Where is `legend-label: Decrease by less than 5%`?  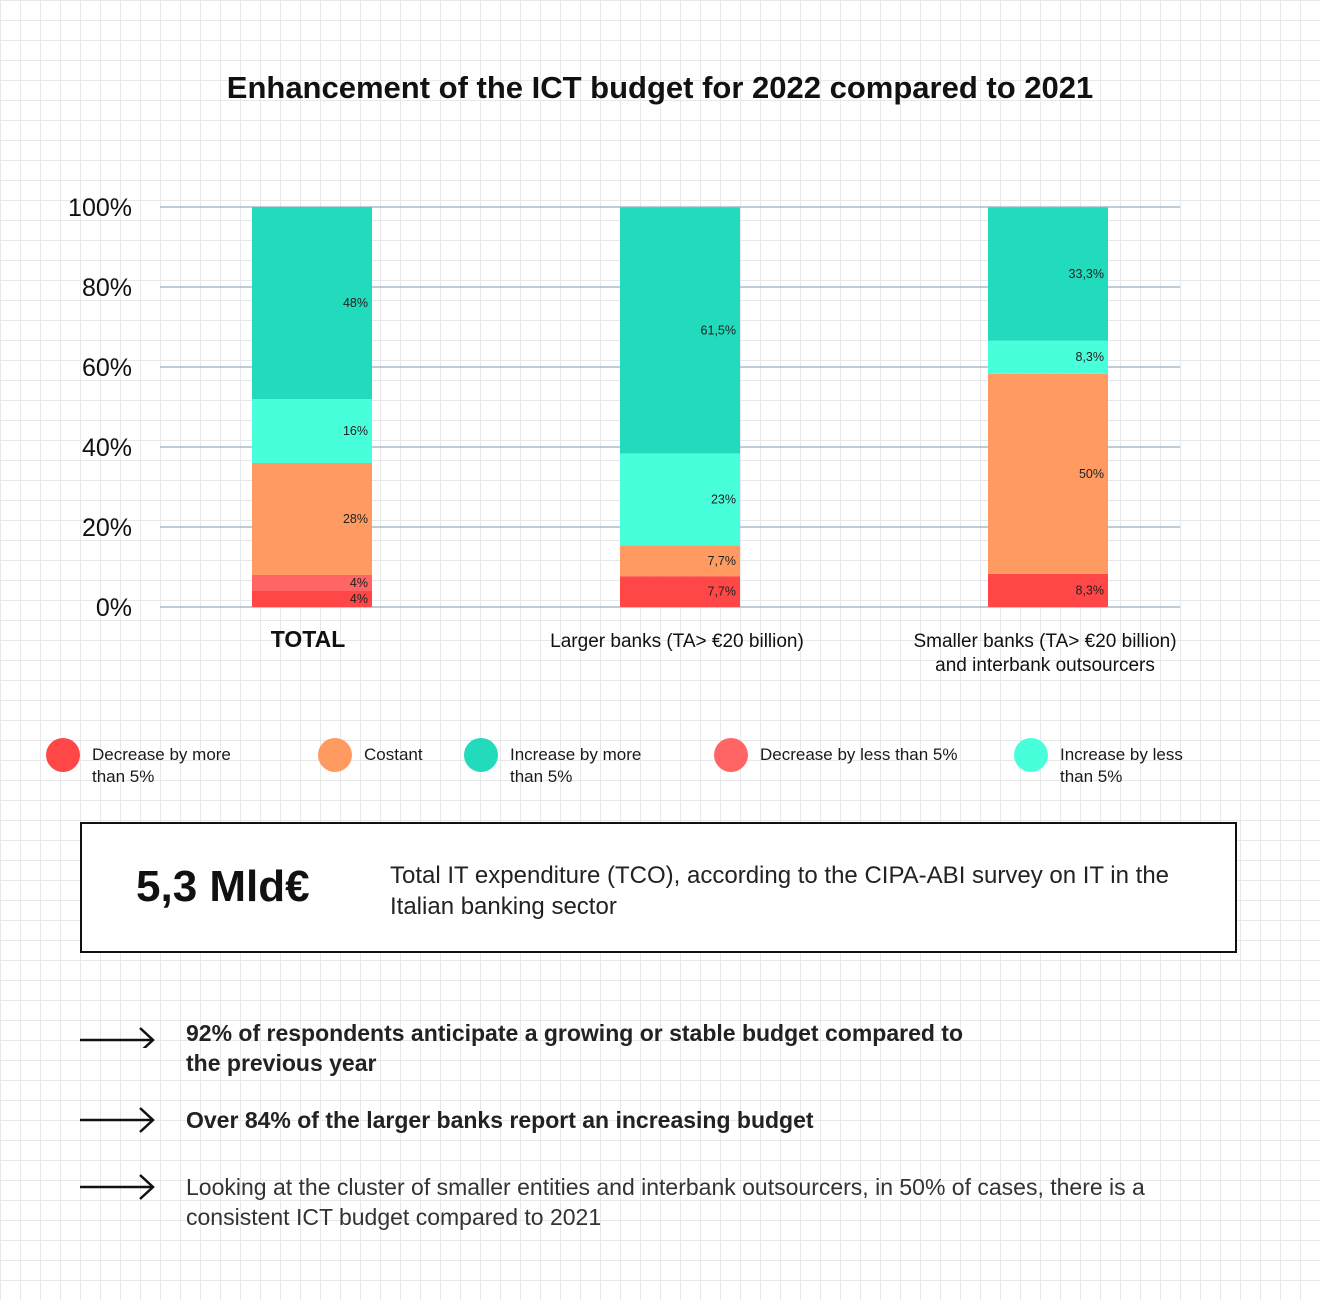 legend-label: Decrease by less than 5% is located at coordinates (859, 754).